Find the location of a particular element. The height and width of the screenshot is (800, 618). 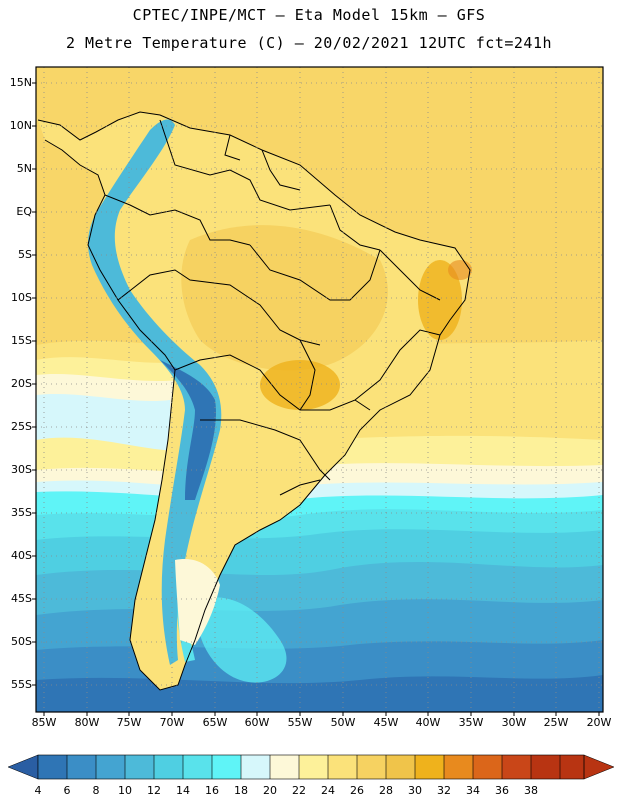

lat-label: 45S is located at coordinates (21, 598).